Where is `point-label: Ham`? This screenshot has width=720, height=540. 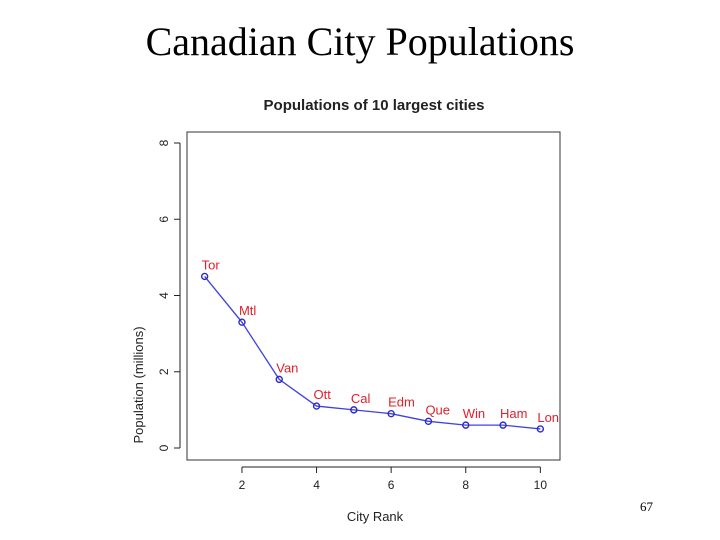 point-label: Ham is located at coordinates (513, 413).